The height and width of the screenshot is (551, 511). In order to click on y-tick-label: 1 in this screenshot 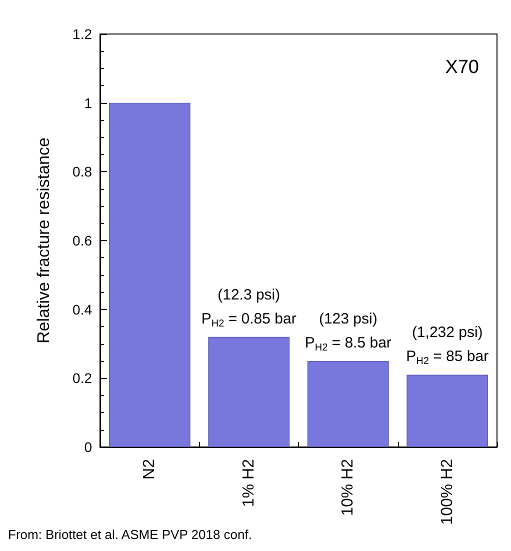, I will do `click(88, 102)`.